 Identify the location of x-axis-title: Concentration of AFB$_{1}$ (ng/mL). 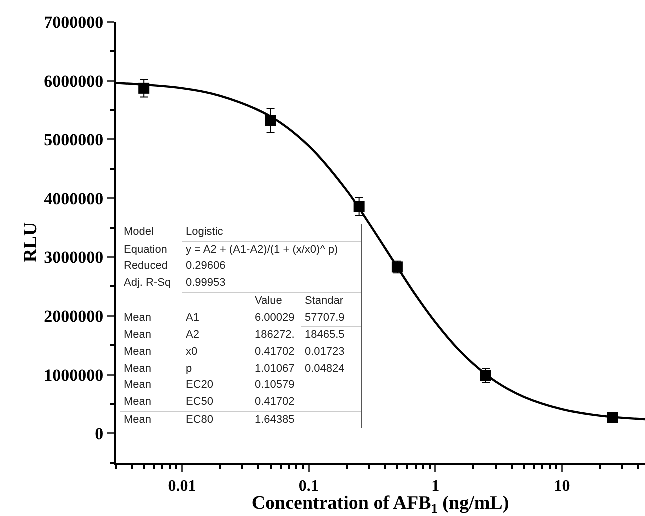
(381, 504).